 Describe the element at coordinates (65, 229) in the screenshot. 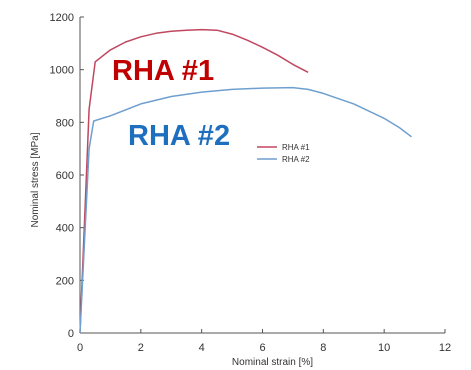

I see `y-tick-label: 400` at that location.